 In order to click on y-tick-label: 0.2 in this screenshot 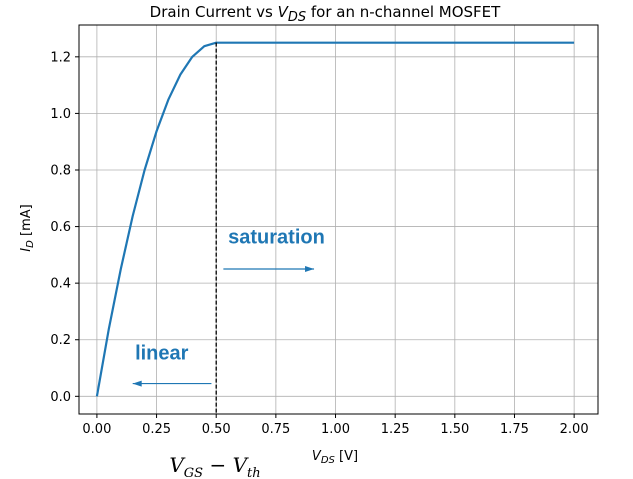, I will do `click(60, 340)`.